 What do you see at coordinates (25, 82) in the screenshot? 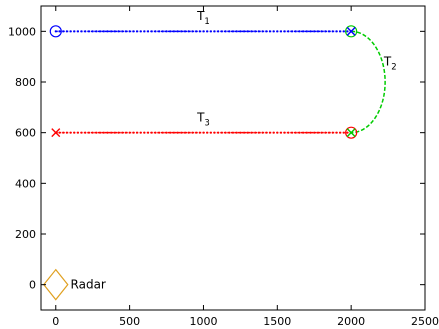
I see `y-tick-label: 800` at bounding box center [25, 82].